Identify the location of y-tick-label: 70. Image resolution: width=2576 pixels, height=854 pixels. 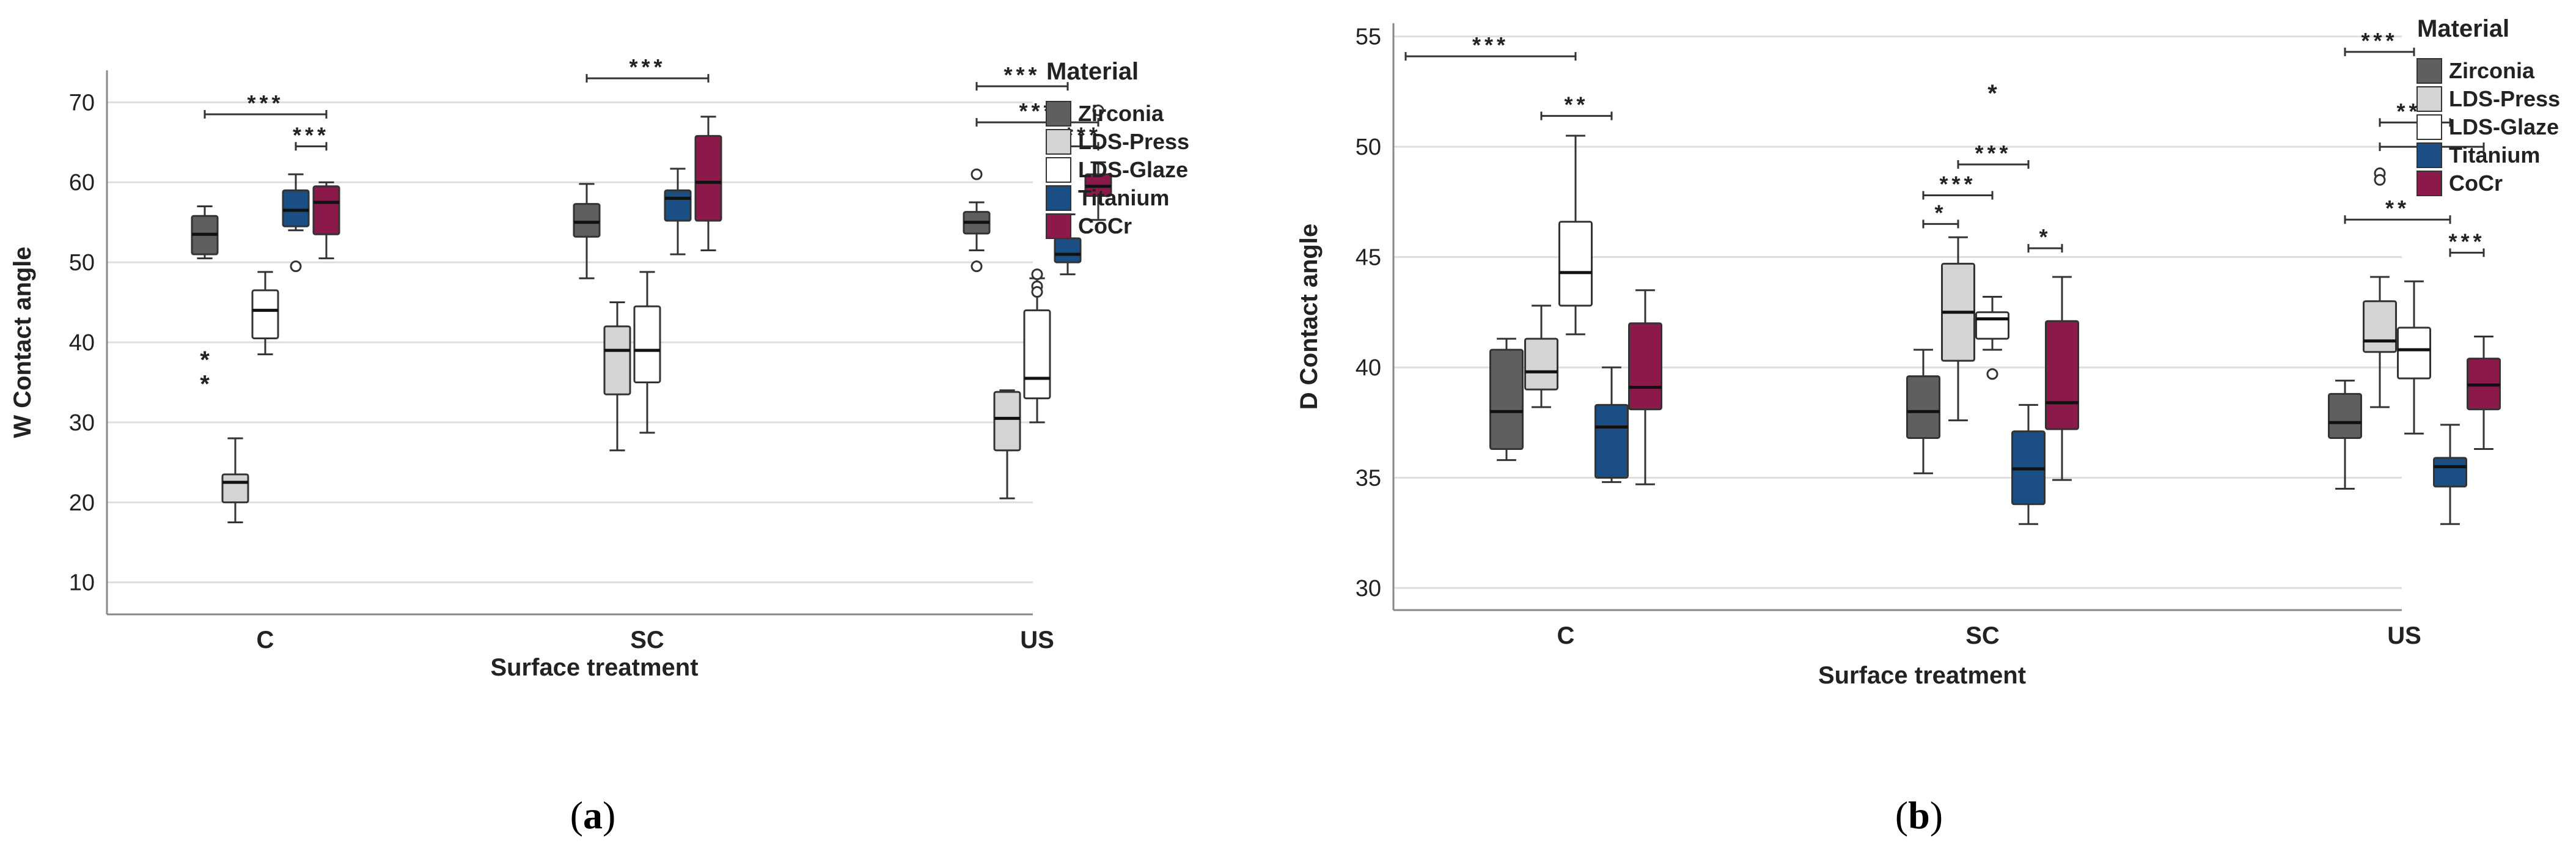
(82, 103).